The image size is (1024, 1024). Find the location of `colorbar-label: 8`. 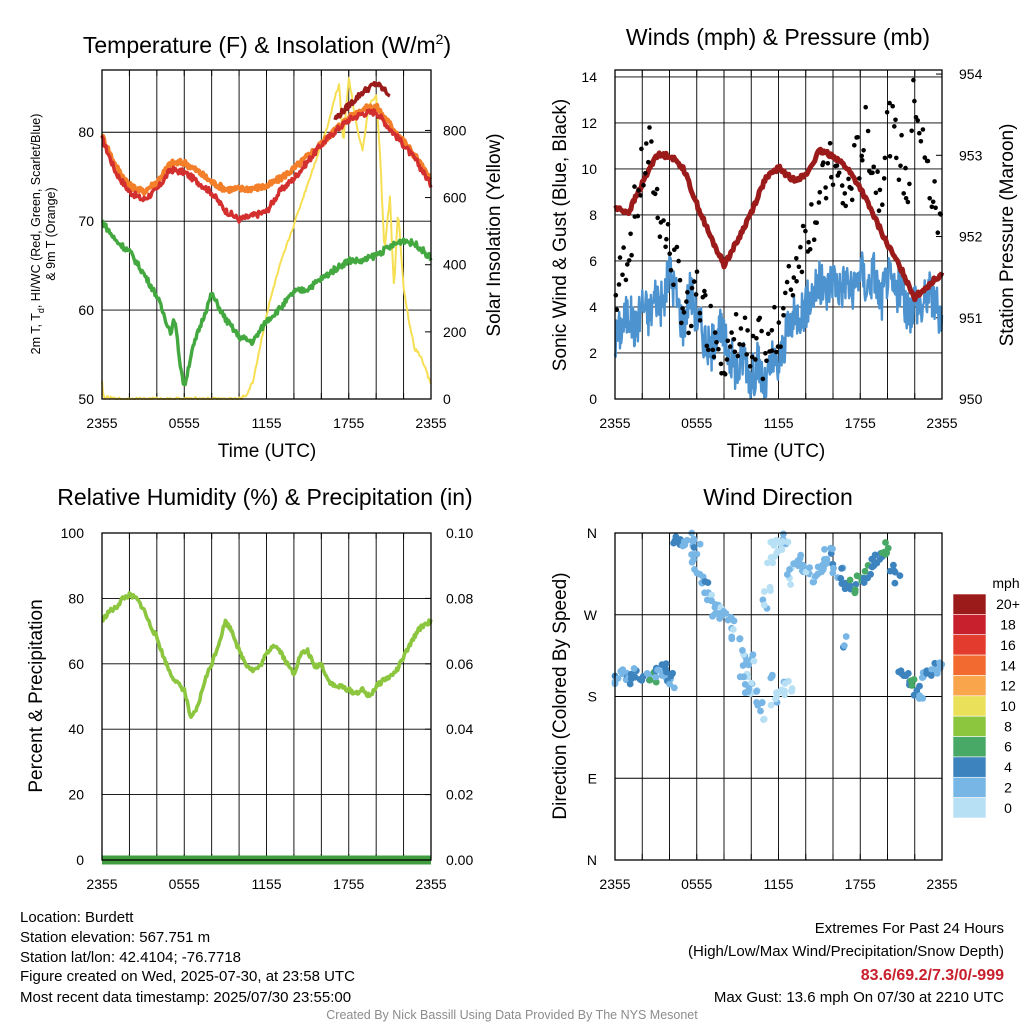

colorbar-label: 8 is located at coordinates (1008, 726).